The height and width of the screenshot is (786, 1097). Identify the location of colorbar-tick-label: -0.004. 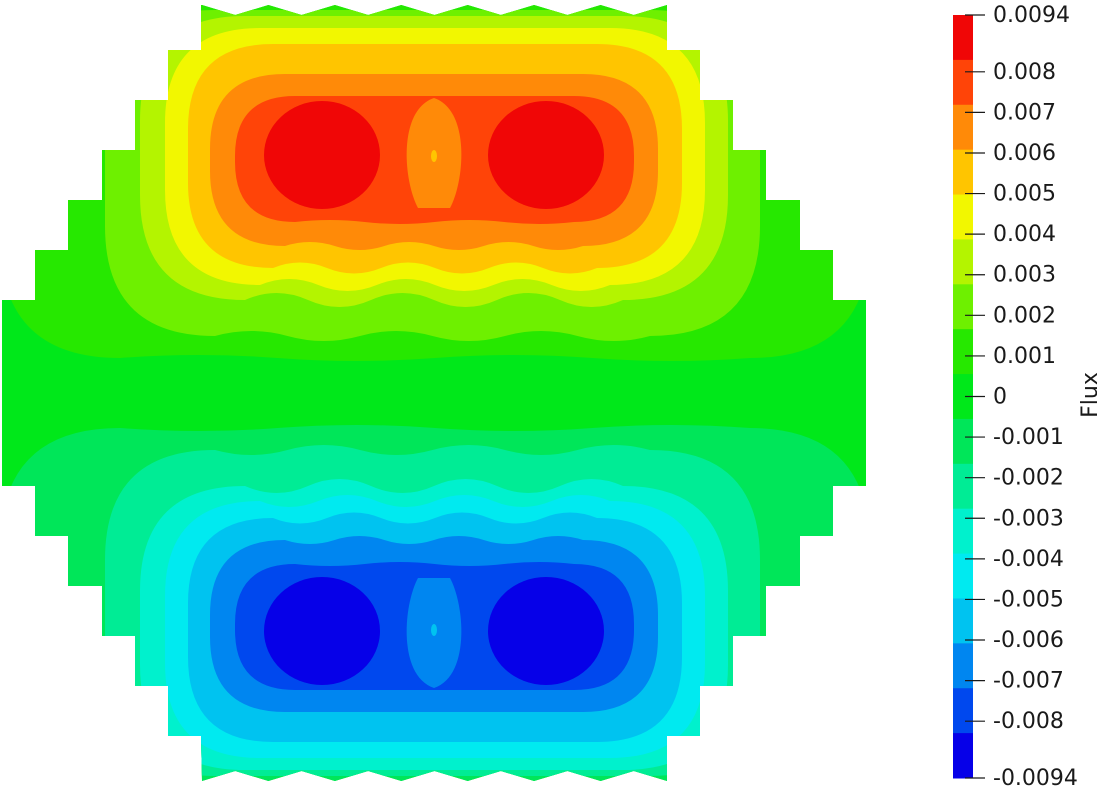
(1028, 559).